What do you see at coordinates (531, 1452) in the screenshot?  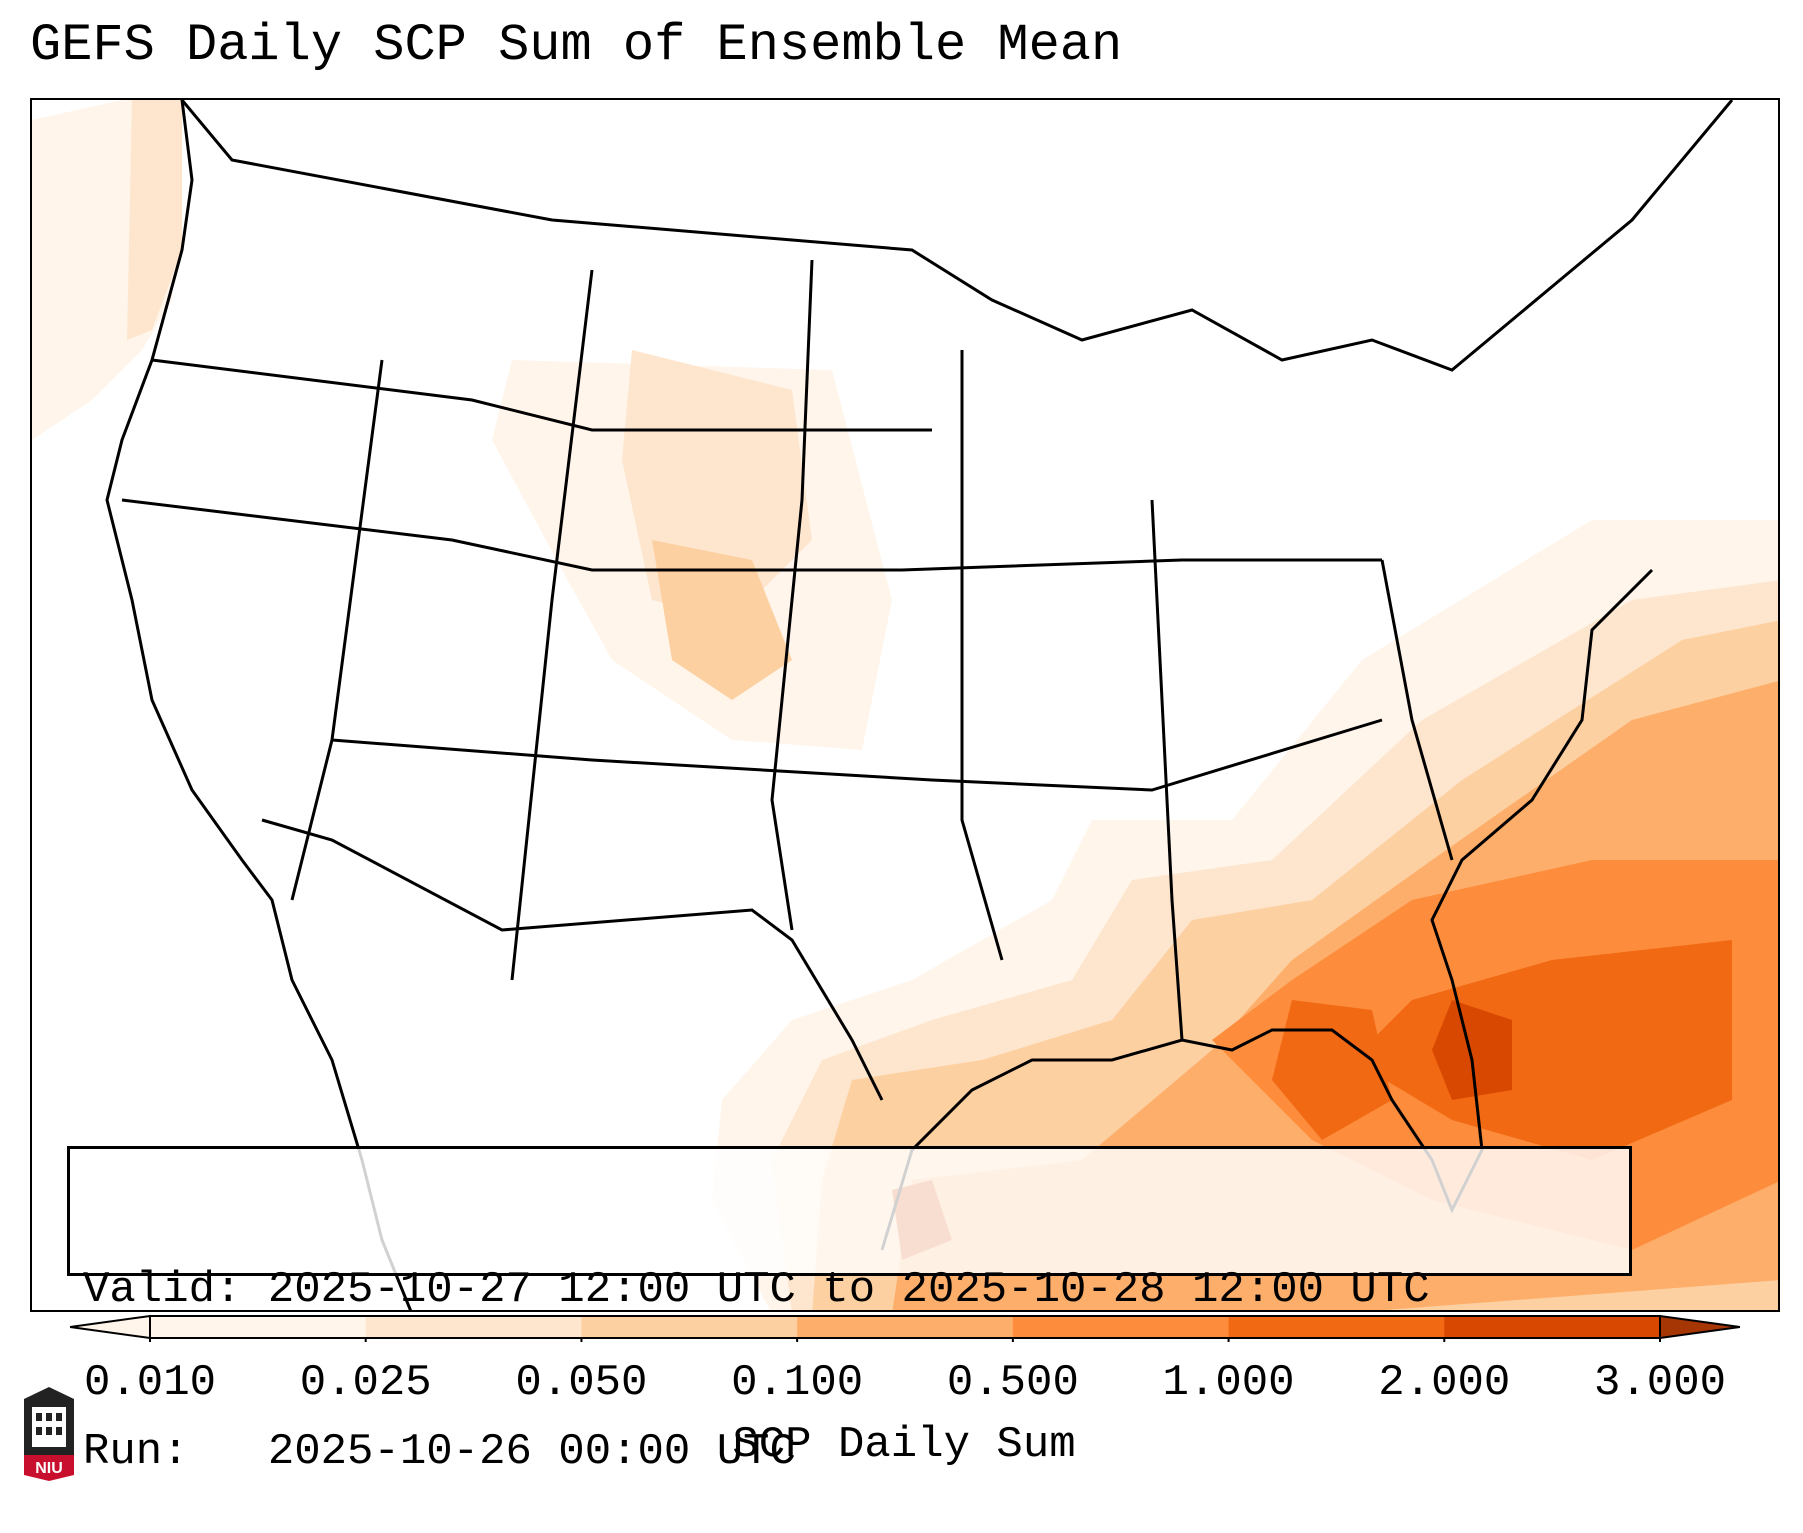 I see `run-value: 2025-10-26 00:00 UTC` at bounding box center [531, 1452].